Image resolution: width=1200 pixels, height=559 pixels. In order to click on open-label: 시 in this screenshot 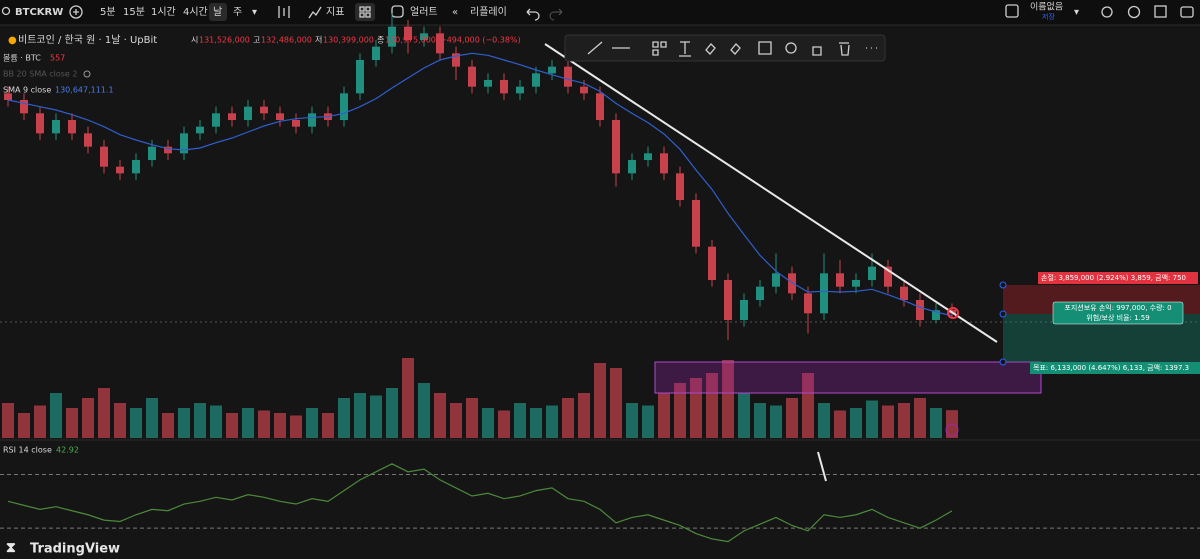, I will do `click(194, 40)`.